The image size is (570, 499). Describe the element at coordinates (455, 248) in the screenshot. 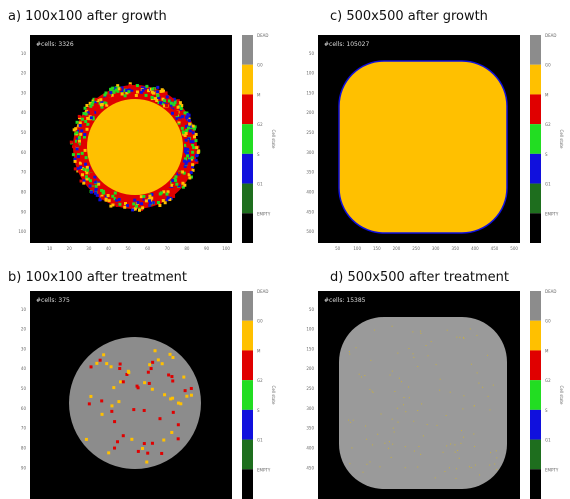

I see `x-tick-label: 350` at that location.